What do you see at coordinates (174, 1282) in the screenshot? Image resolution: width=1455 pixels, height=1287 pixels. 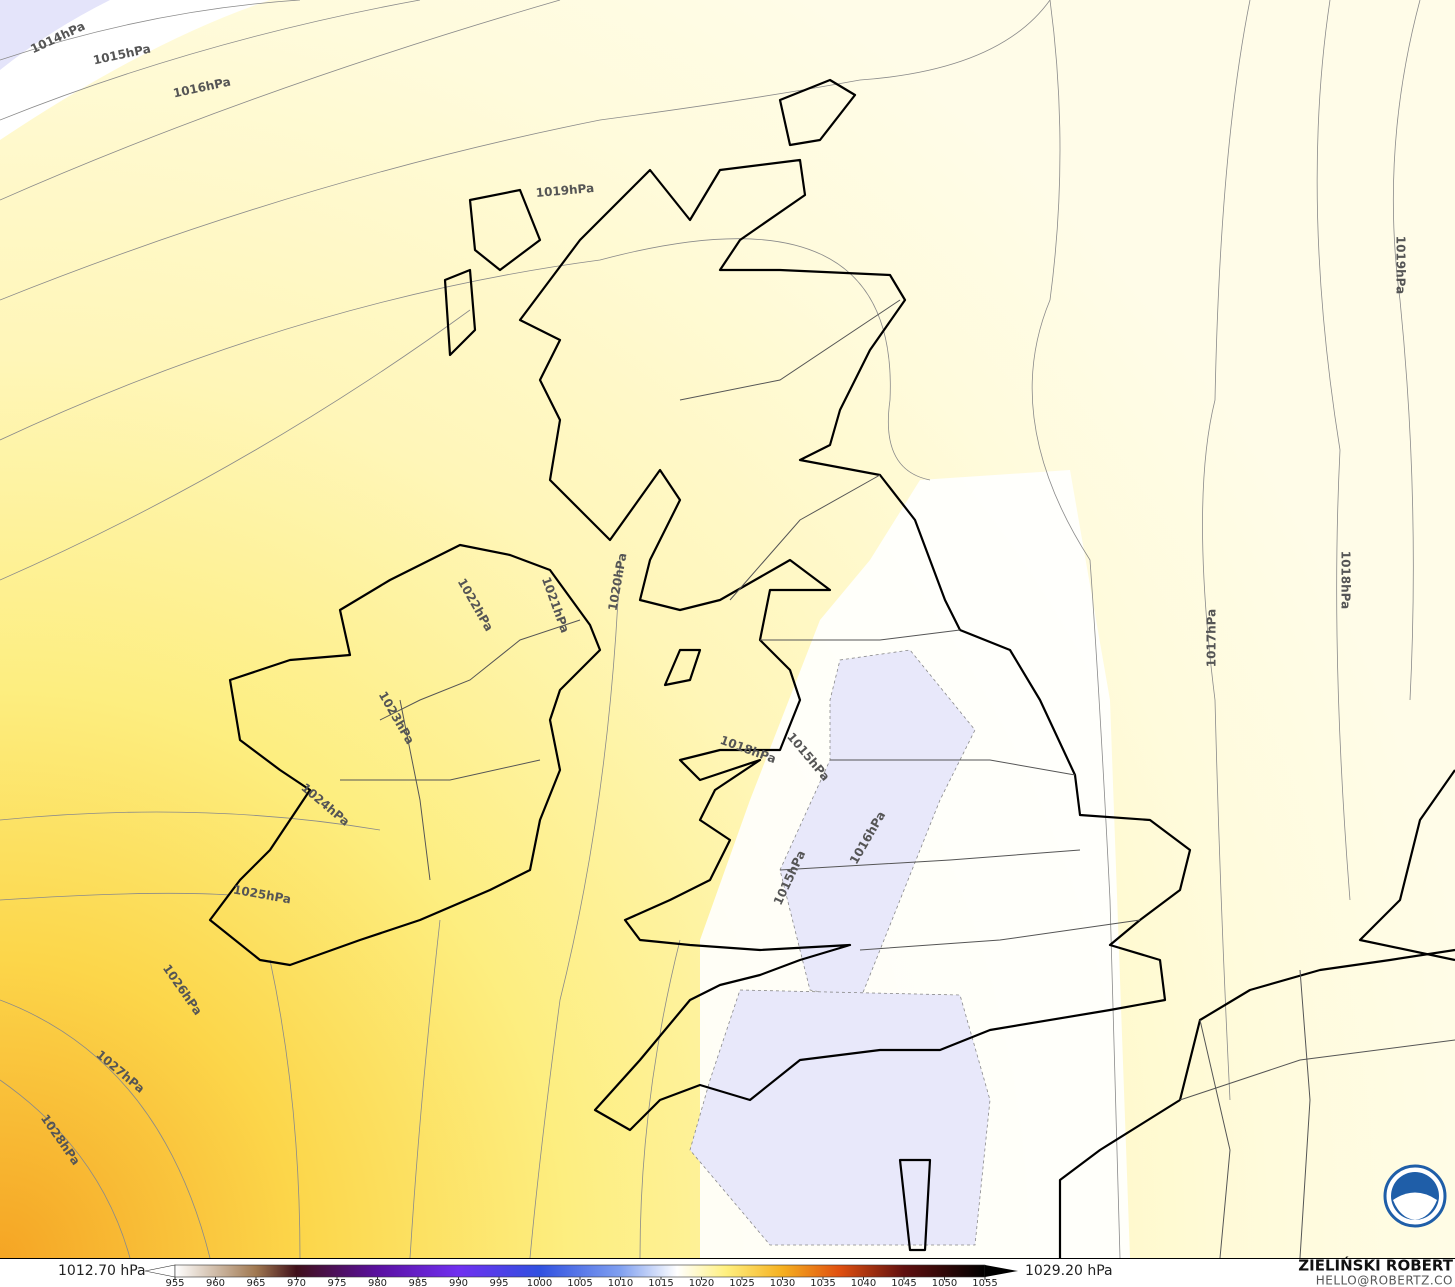 I see `colorbar-tick-label: 955` at bounding box center [174, 1282].